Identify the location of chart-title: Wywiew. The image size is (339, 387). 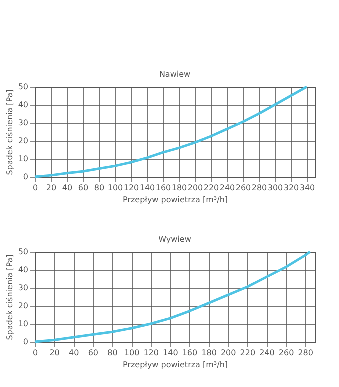
(175, 239).